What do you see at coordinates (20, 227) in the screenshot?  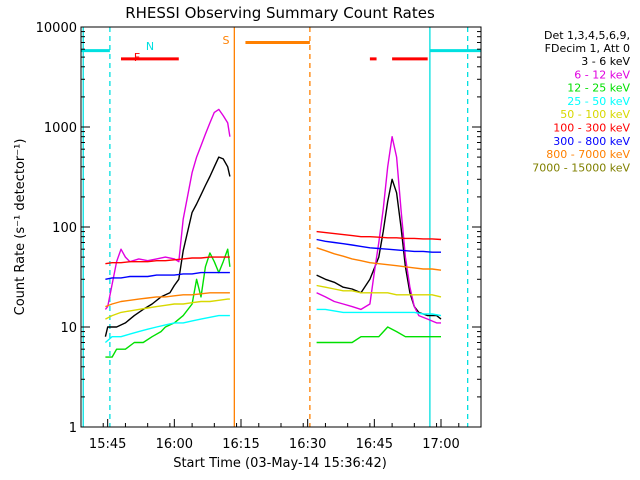 I see `y-axis-label: Count Rate (s⁻¹ detector⁻¹)` at bounding box center [20, 227].